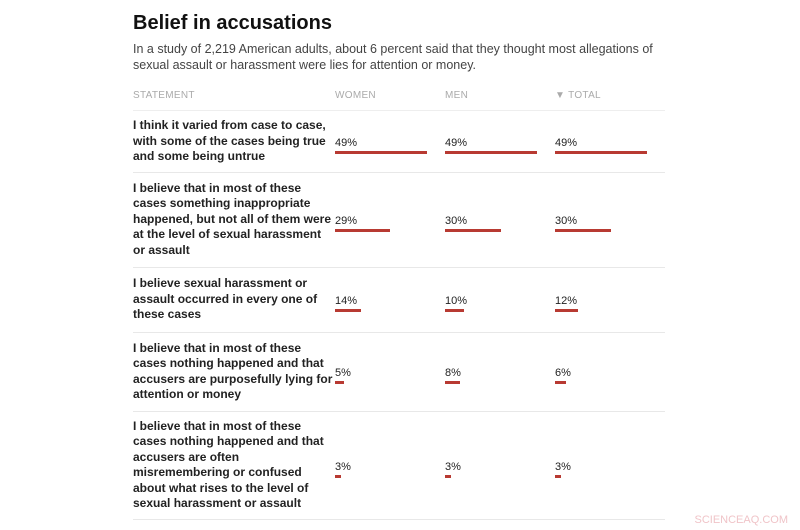  What do you see at coordinates (610, 299) in the screenshot?
I see `total-cell: 12%` at bounding box center [610, 299].